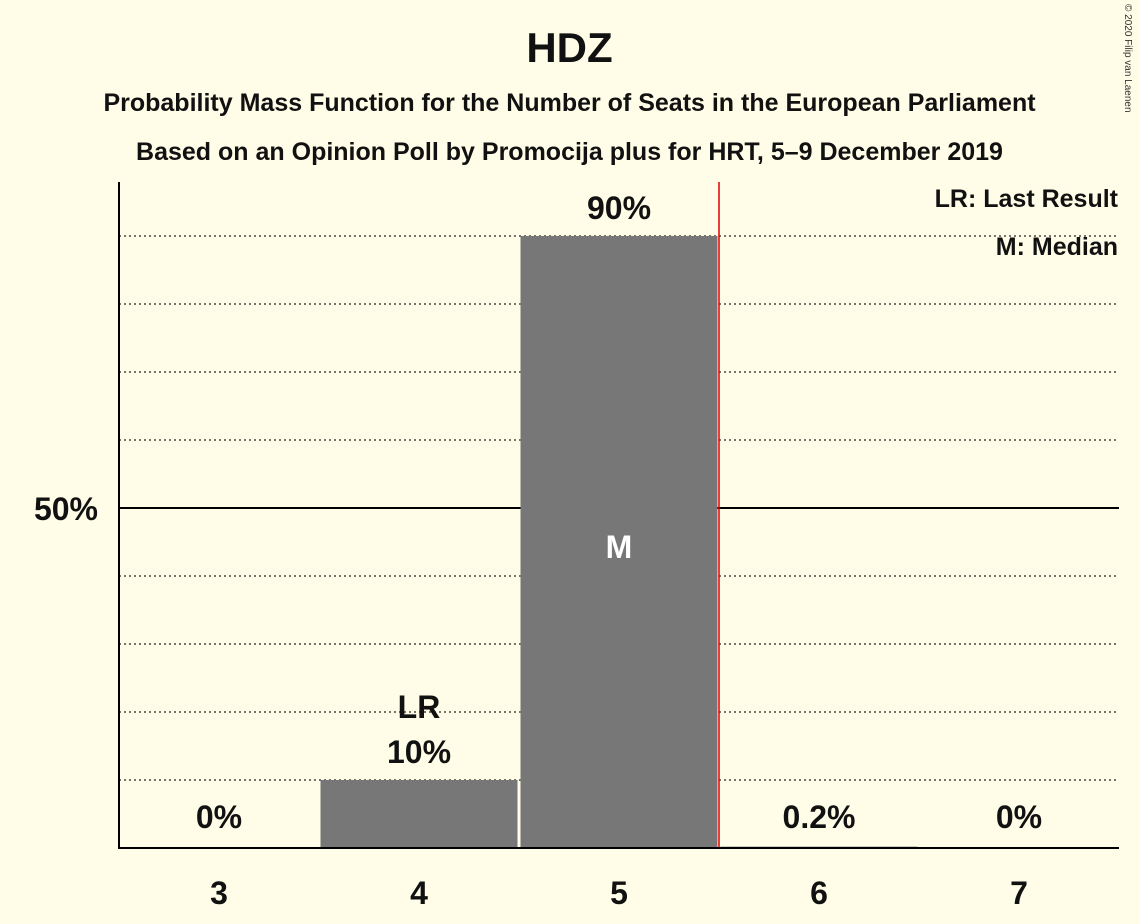  I want to click on legend-last-result: LR: Last Result, so click(1026, 199).